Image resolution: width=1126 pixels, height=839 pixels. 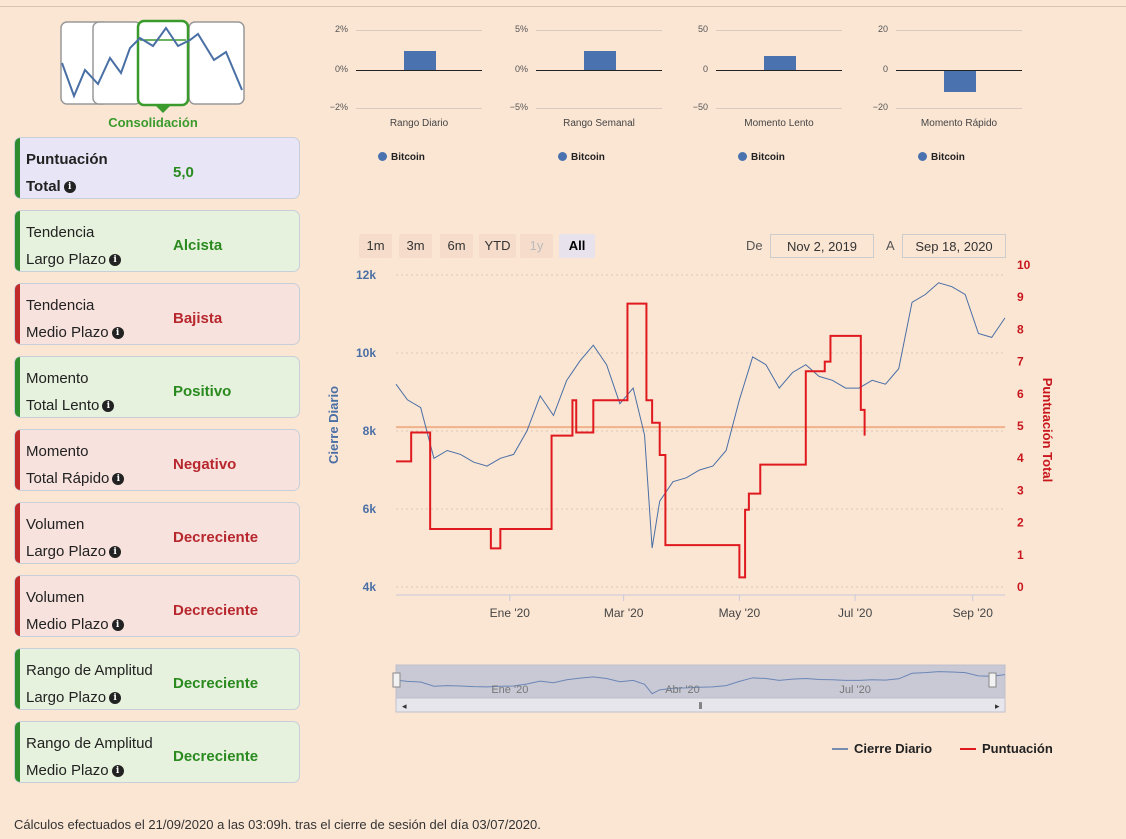 I want to click on right-axis-tick: 6, so click(x=1020, y=394).